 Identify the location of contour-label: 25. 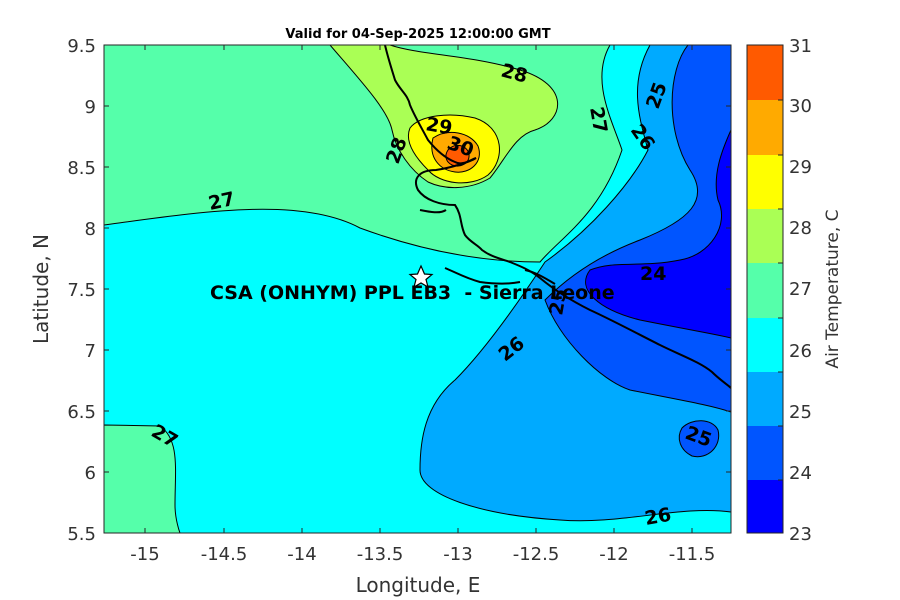
(558, 302).